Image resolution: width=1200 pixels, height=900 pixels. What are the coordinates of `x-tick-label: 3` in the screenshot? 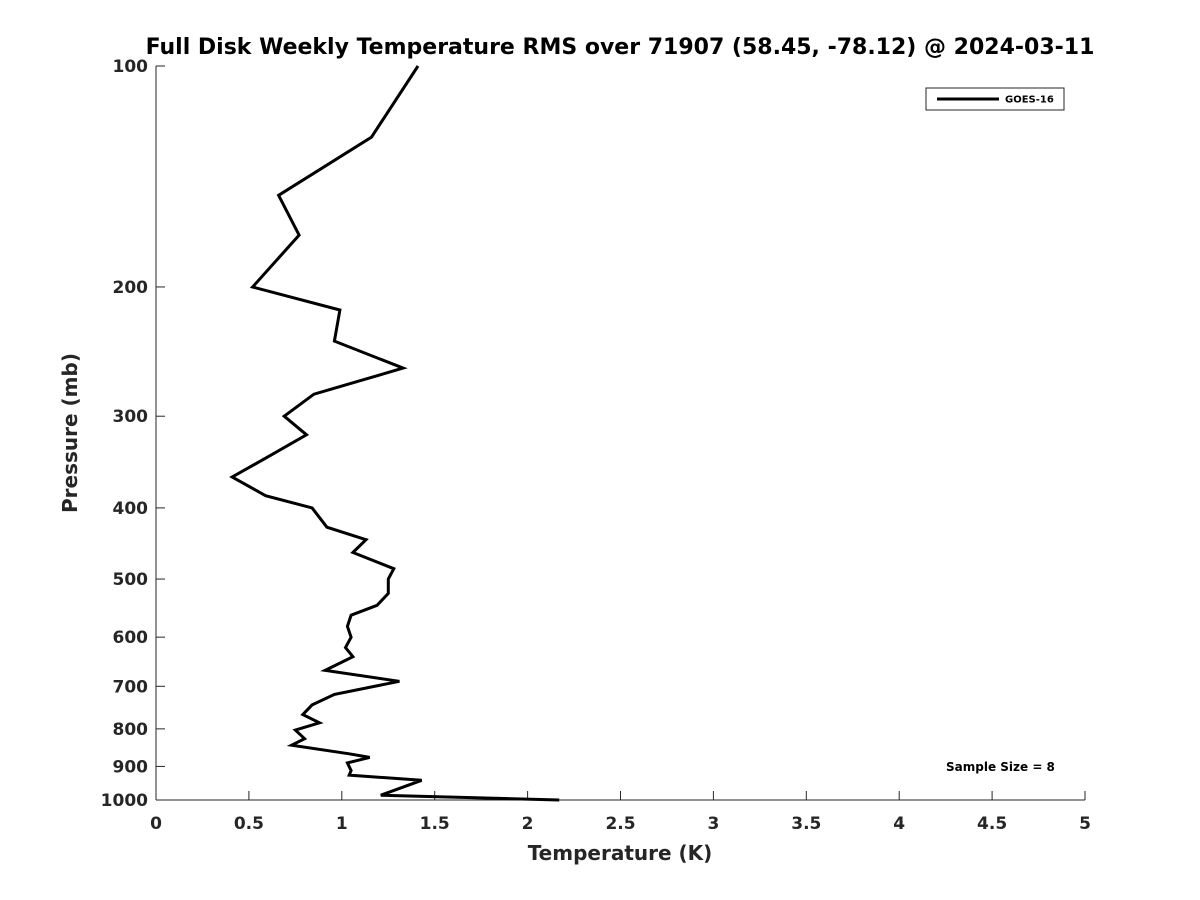 It's located at (713, 824).